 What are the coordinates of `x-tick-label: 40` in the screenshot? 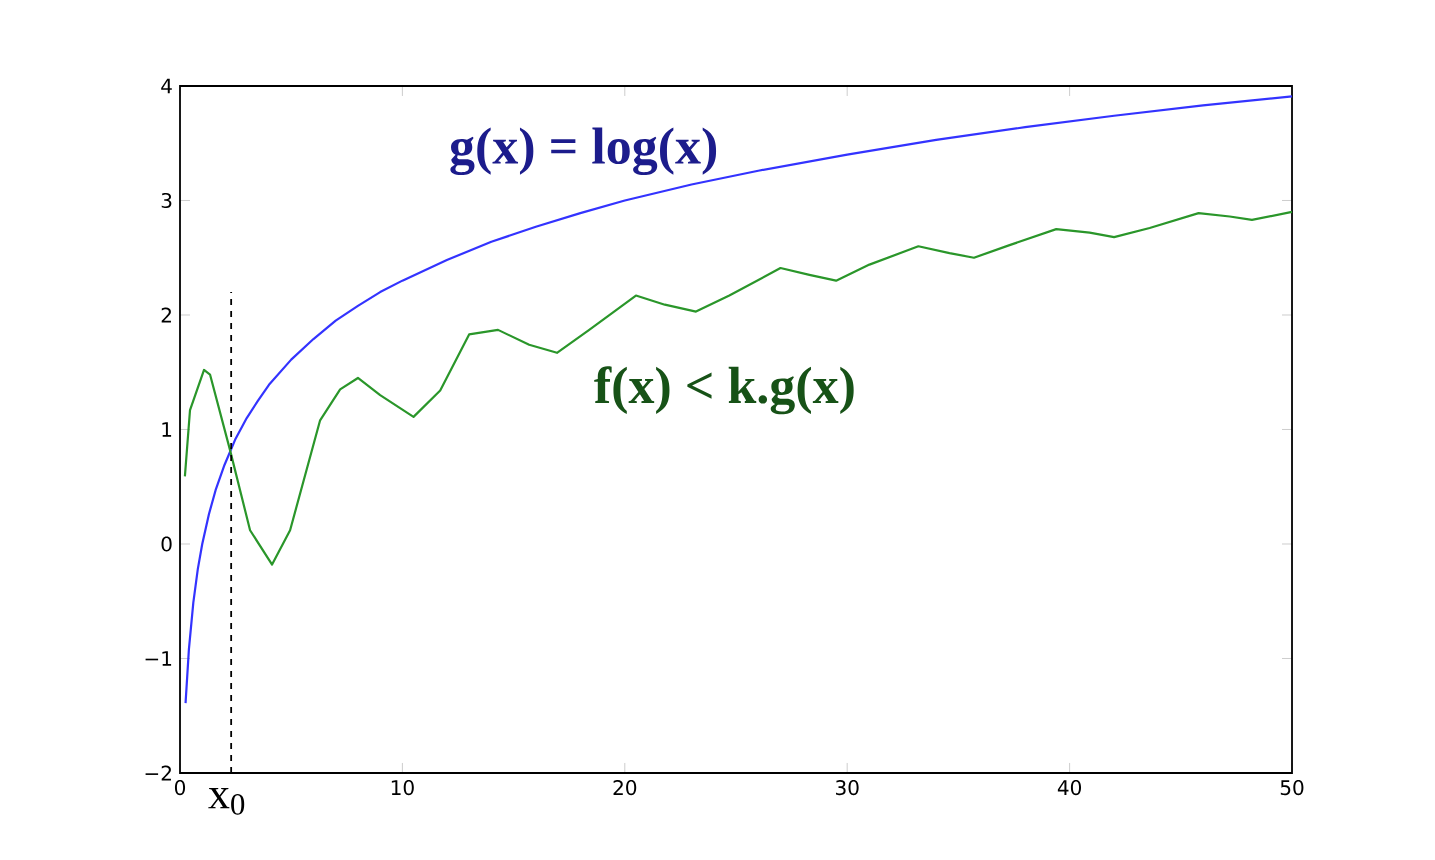 It's located at (1069, 788).